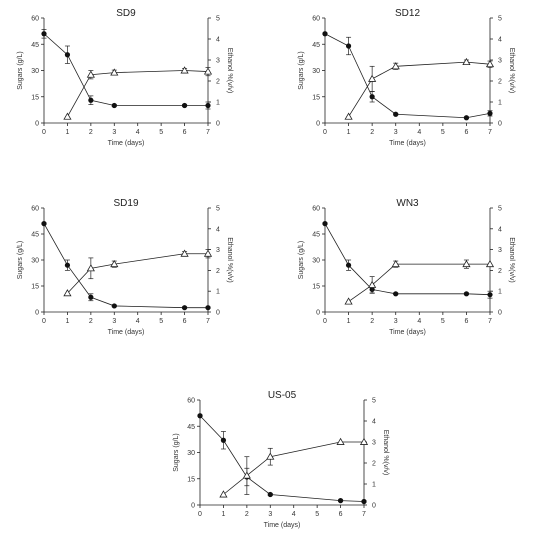  Describe the element at coordinates (218, 124) in the screenshot. I see `y2-tick-label: 0` at that location.